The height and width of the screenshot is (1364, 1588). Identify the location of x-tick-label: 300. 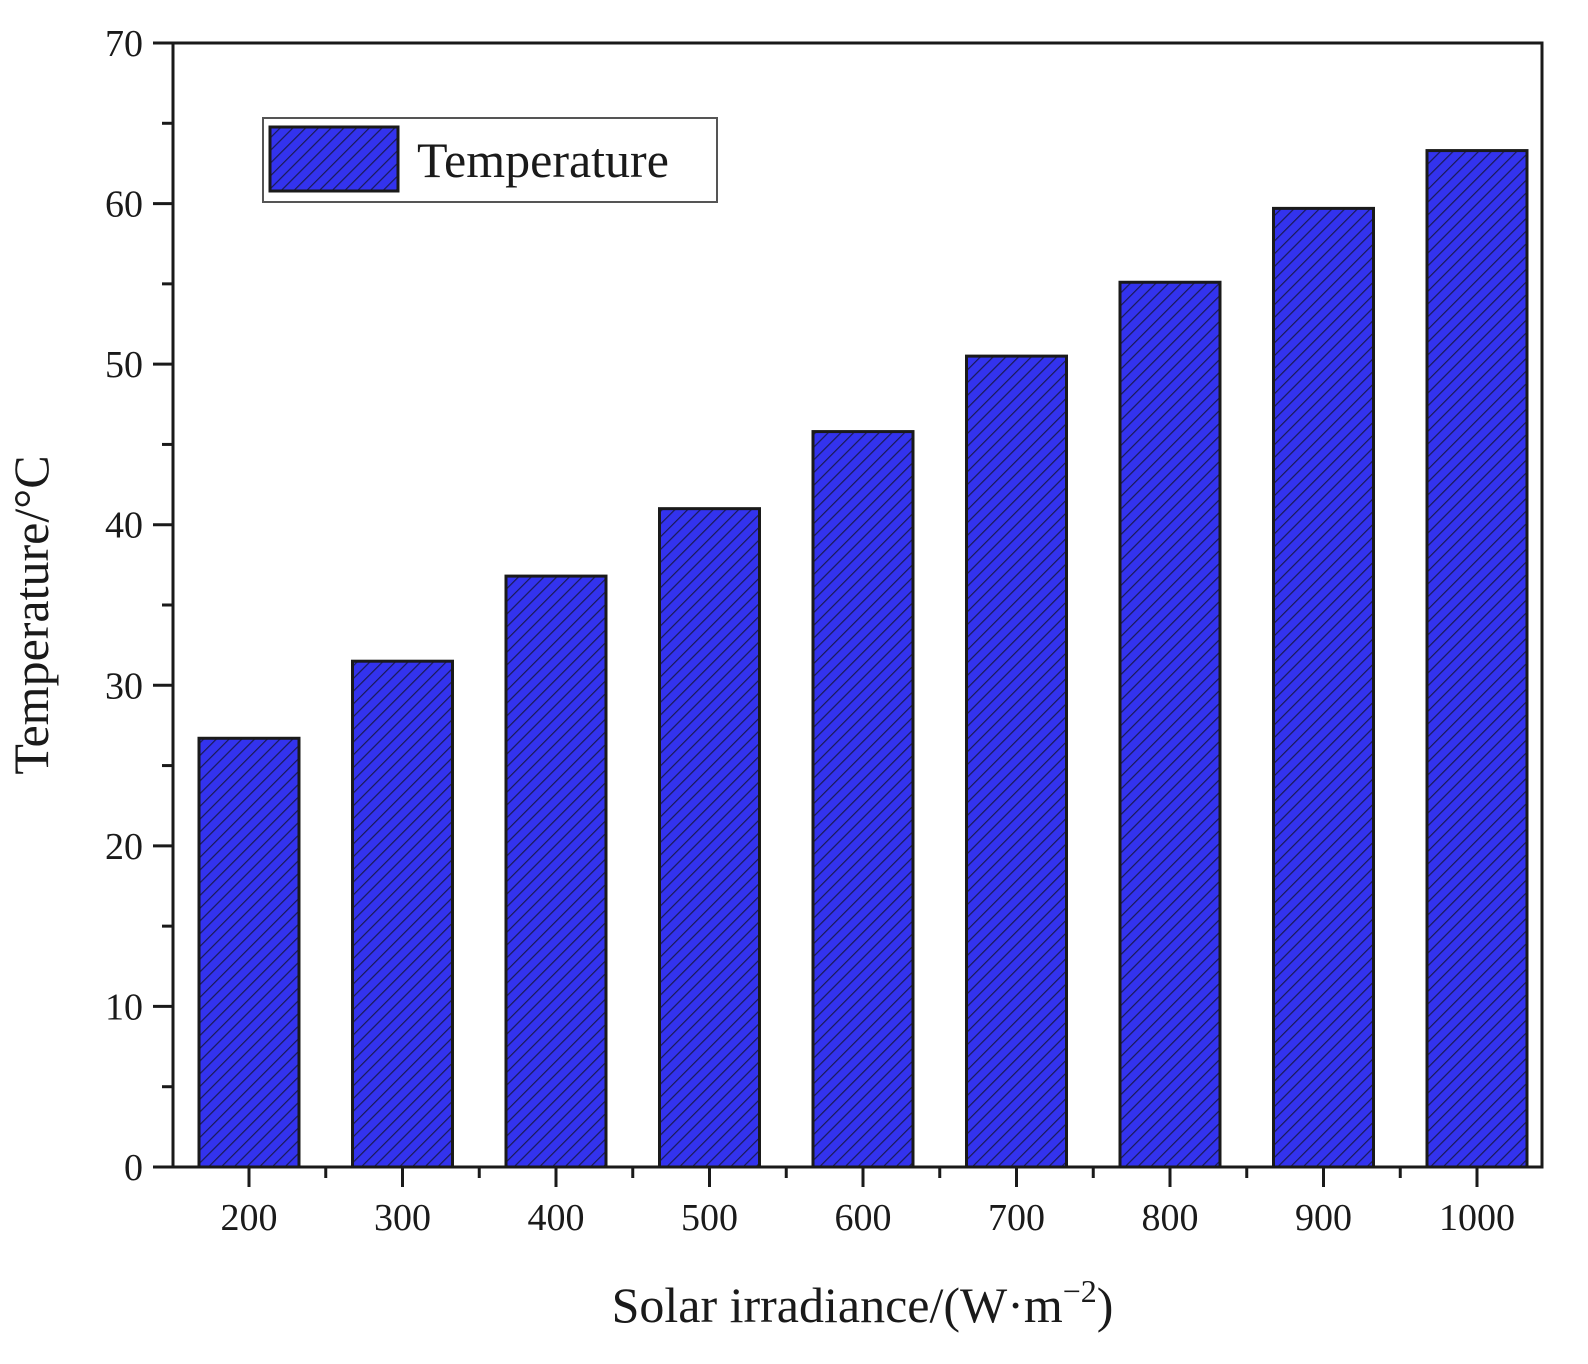
(402, 1218).